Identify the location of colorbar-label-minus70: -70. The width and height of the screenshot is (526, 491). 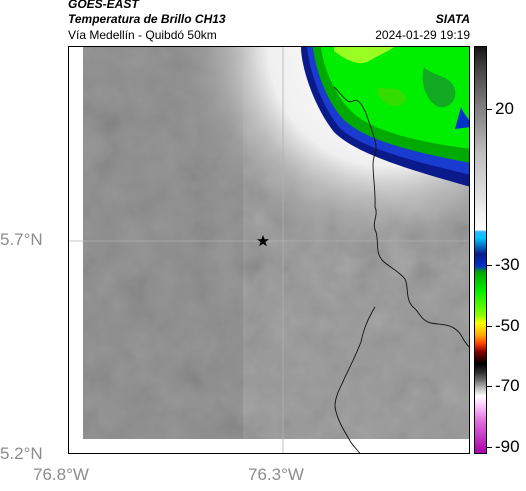
(507, 385).